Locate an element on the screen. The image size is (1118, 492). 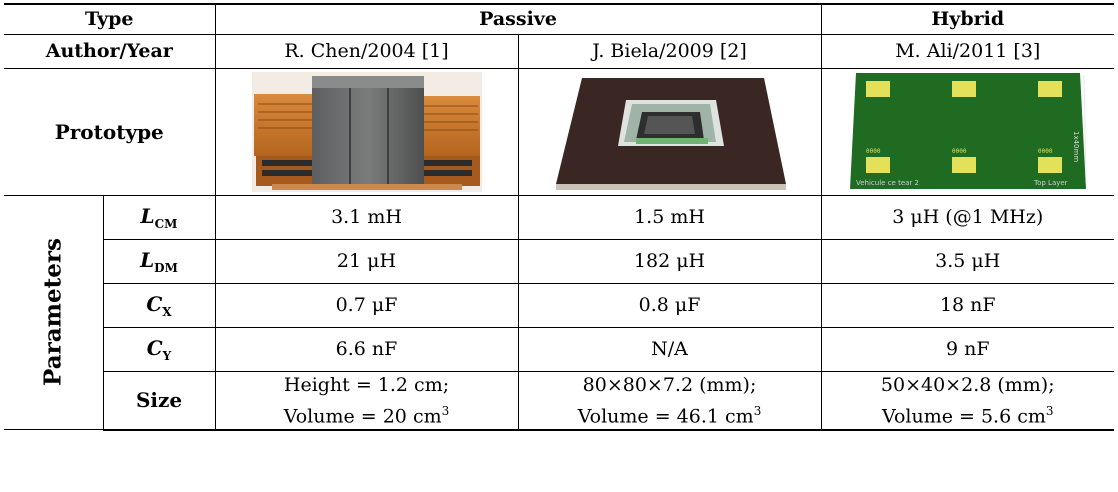
chen-prototype-photo is located at coordinates (366, 132).